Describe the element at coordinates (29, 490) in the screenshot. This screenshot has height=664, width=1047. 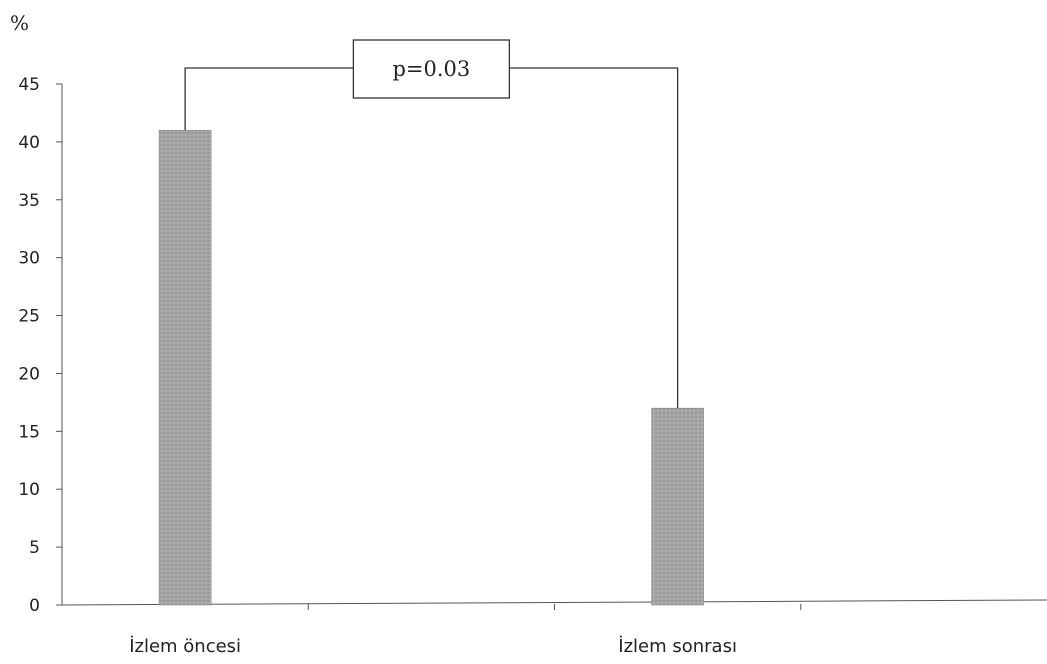
I see `y-tick-label: 10` at that location.